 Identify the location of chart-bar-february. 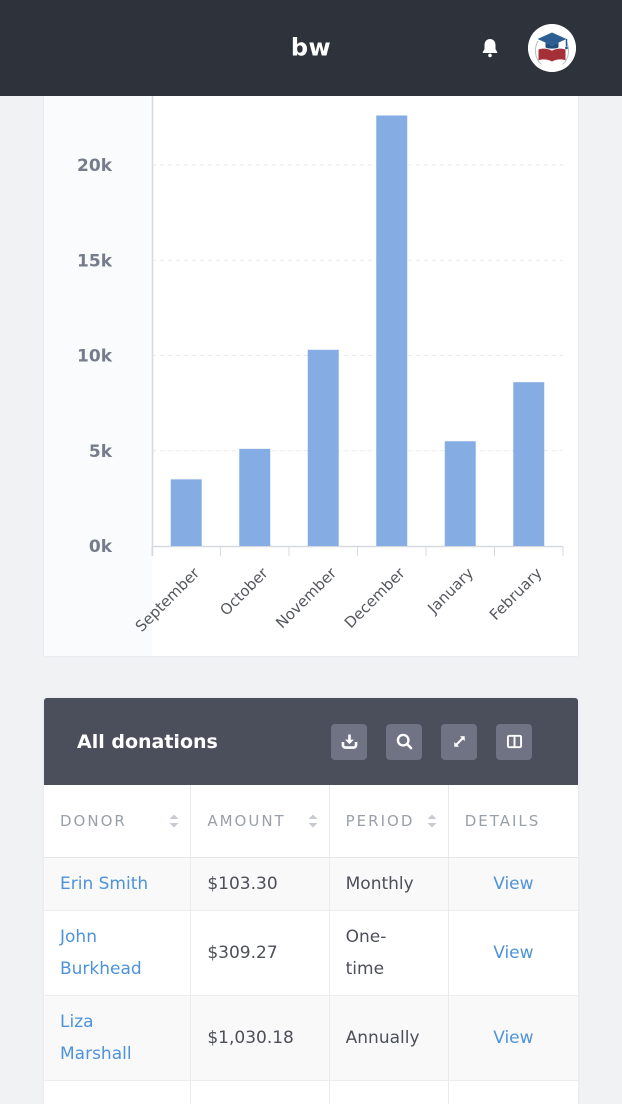
(529, 464).